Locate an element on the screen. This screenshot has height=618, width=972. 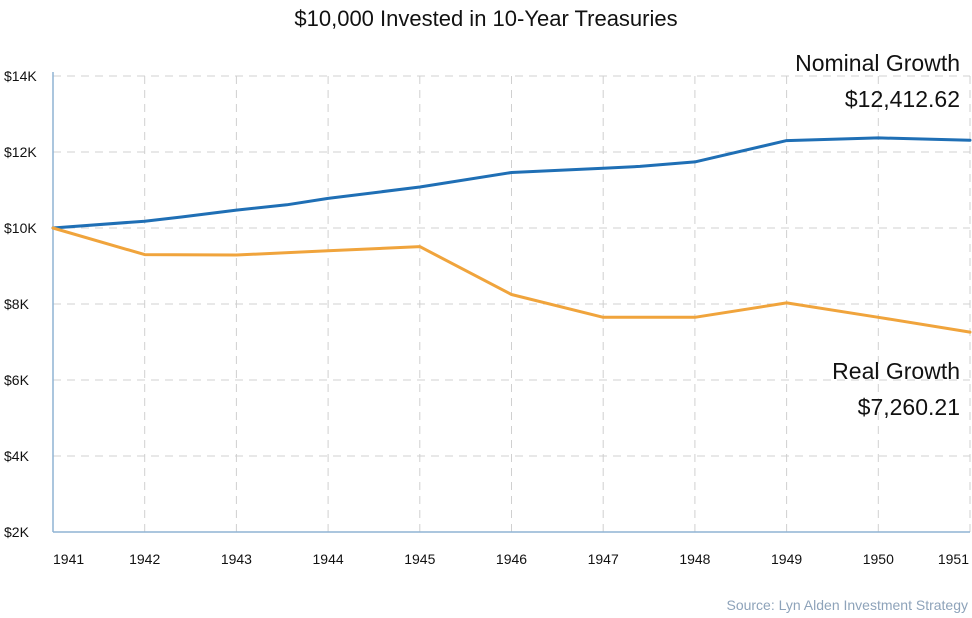
y-tick-label: $8K is located at coordinates (17, 304).